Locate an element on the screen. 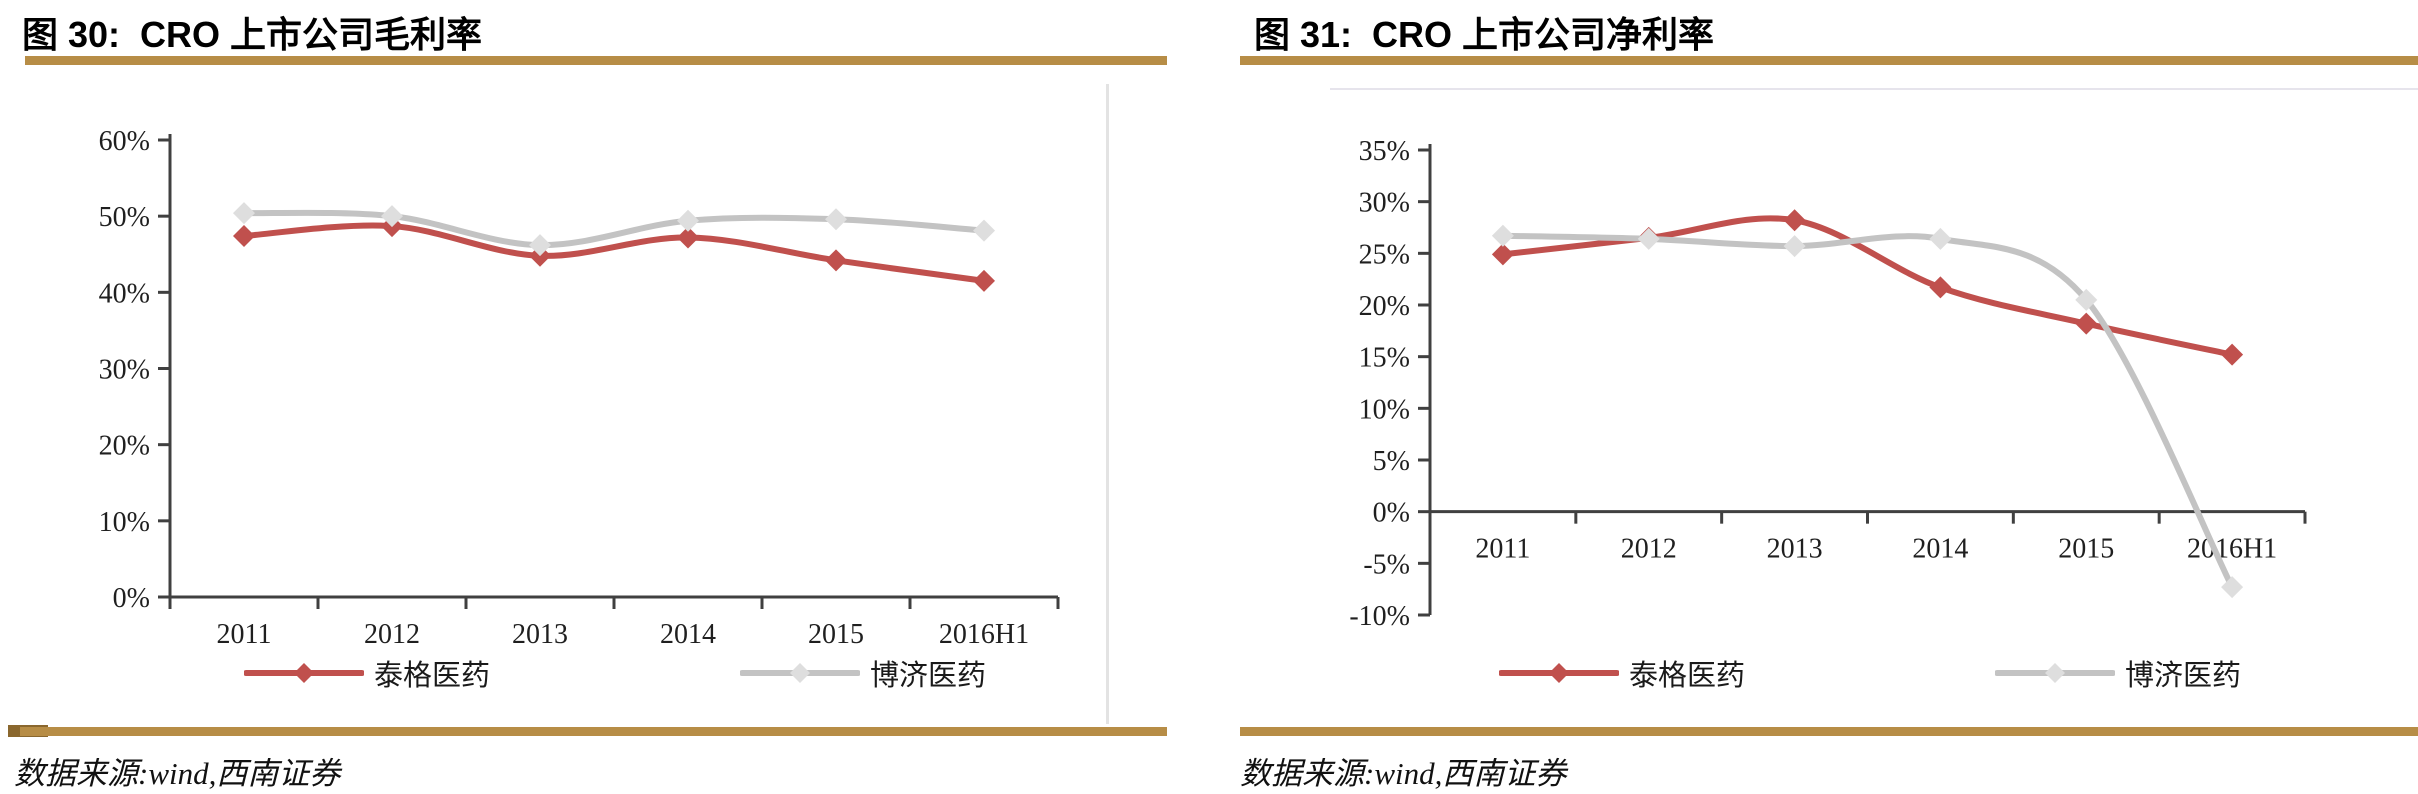 The height and width of the screenshot is (794, 2418). y-tick-label: 15% is located at coordinates (1384, 358).